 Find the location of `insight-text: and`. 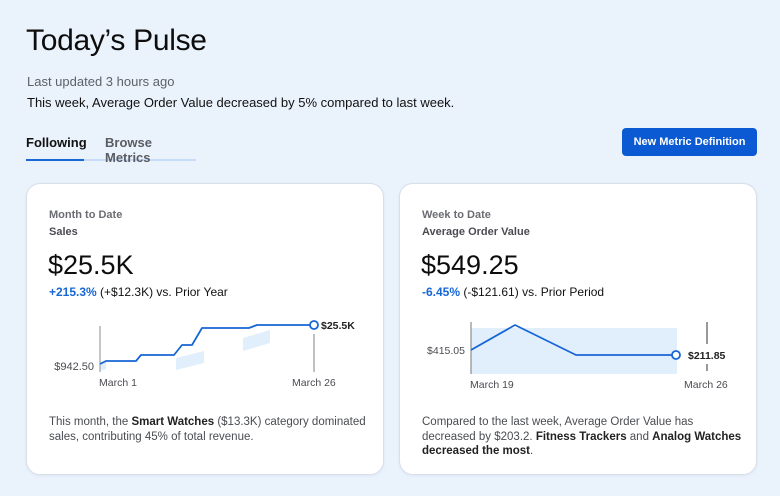

insight-text: and is located at coordinates (639, 436).